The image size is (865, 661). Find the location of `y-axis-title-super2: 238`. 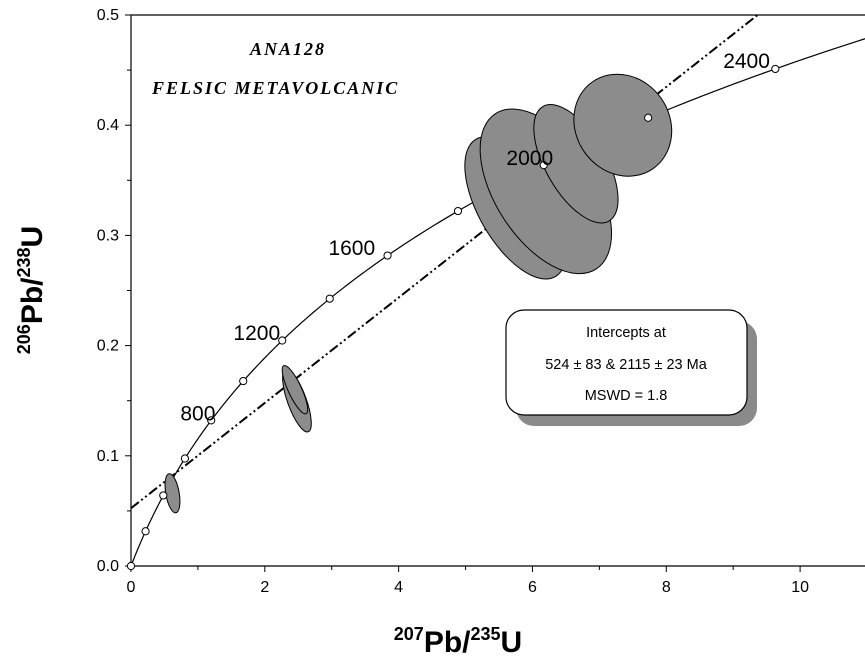

y-axis-title-super2: 238 is located at coordinates (24, 262).